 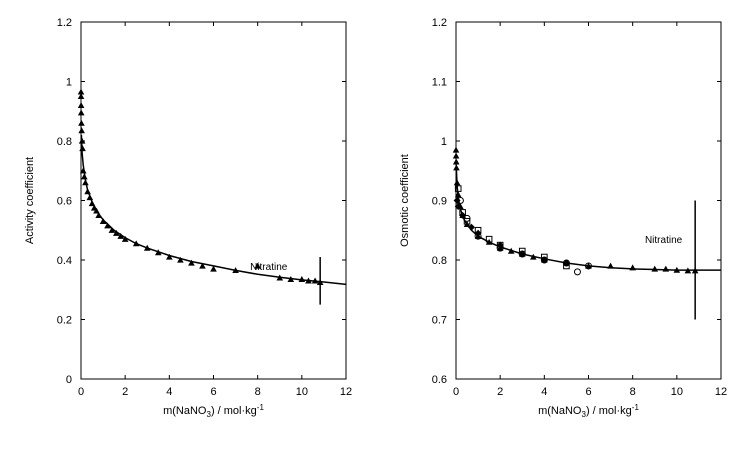 What do you see at coordinates (439, 321) in the screenshot?
I see `y-tick-label: 0.7` at bounding box center [439, 321].